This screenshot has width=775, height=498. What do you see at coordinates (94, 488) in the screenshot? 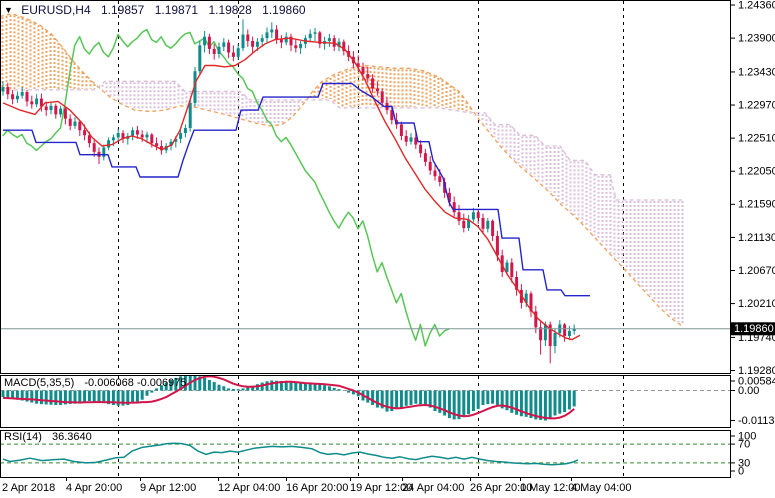
I see `time-axis-label: 4 Apr 20:00` at bounding box center [94, 488].